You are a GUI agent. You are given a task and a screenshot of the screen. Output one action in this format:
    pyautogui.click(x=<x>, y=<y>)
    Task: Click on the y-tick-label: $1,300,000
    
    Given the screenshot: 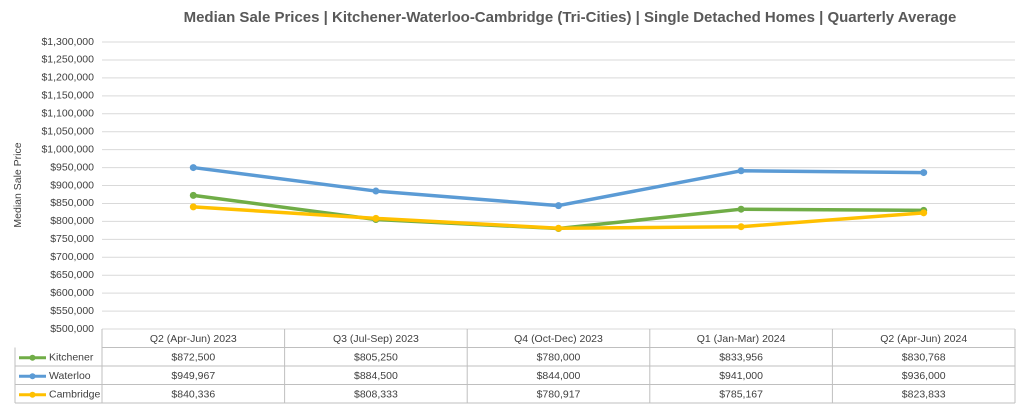 What is the action you would take?
    pyautogui.click(x=67, y=42)
    